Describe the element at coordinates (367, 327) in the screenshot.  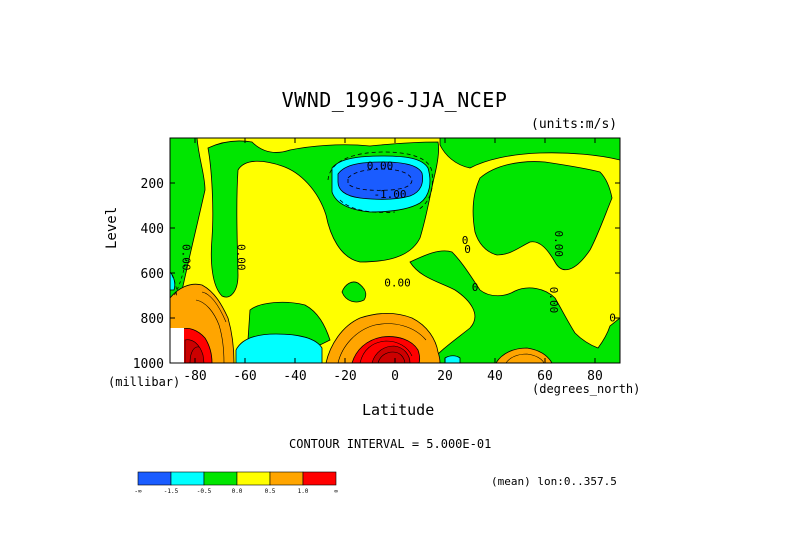
I see `warm-contour-lines` at that location.